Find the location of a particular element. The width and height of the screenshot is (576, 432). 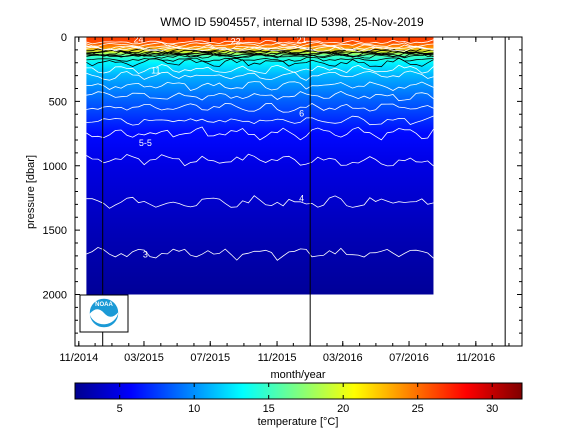

contour-label: 21 is located at coordinates (302, 40).